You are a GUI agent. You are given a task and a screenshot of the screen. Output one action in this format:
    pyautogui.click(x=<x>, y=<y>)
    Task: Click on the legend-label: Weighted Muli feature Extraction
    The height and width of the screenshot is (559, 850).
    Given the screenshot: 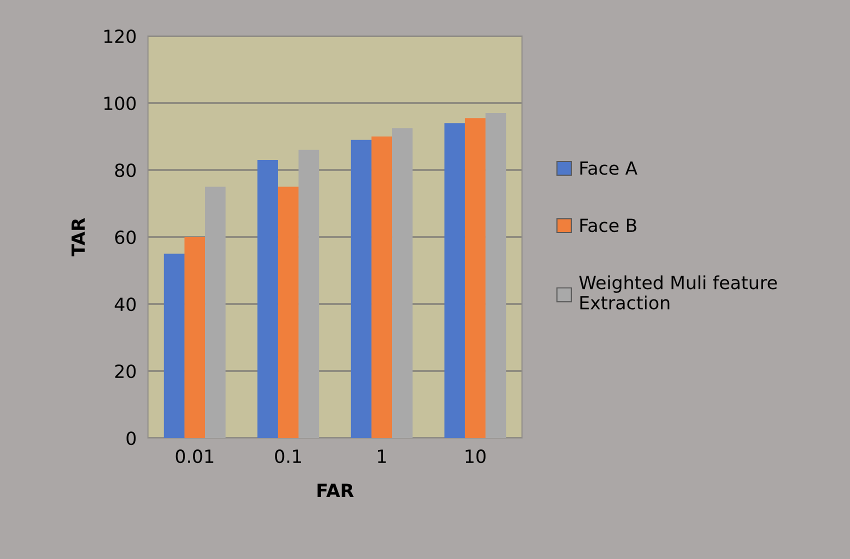 What is the action you would take?
    pyautogui.click(x=678, y=292)
    